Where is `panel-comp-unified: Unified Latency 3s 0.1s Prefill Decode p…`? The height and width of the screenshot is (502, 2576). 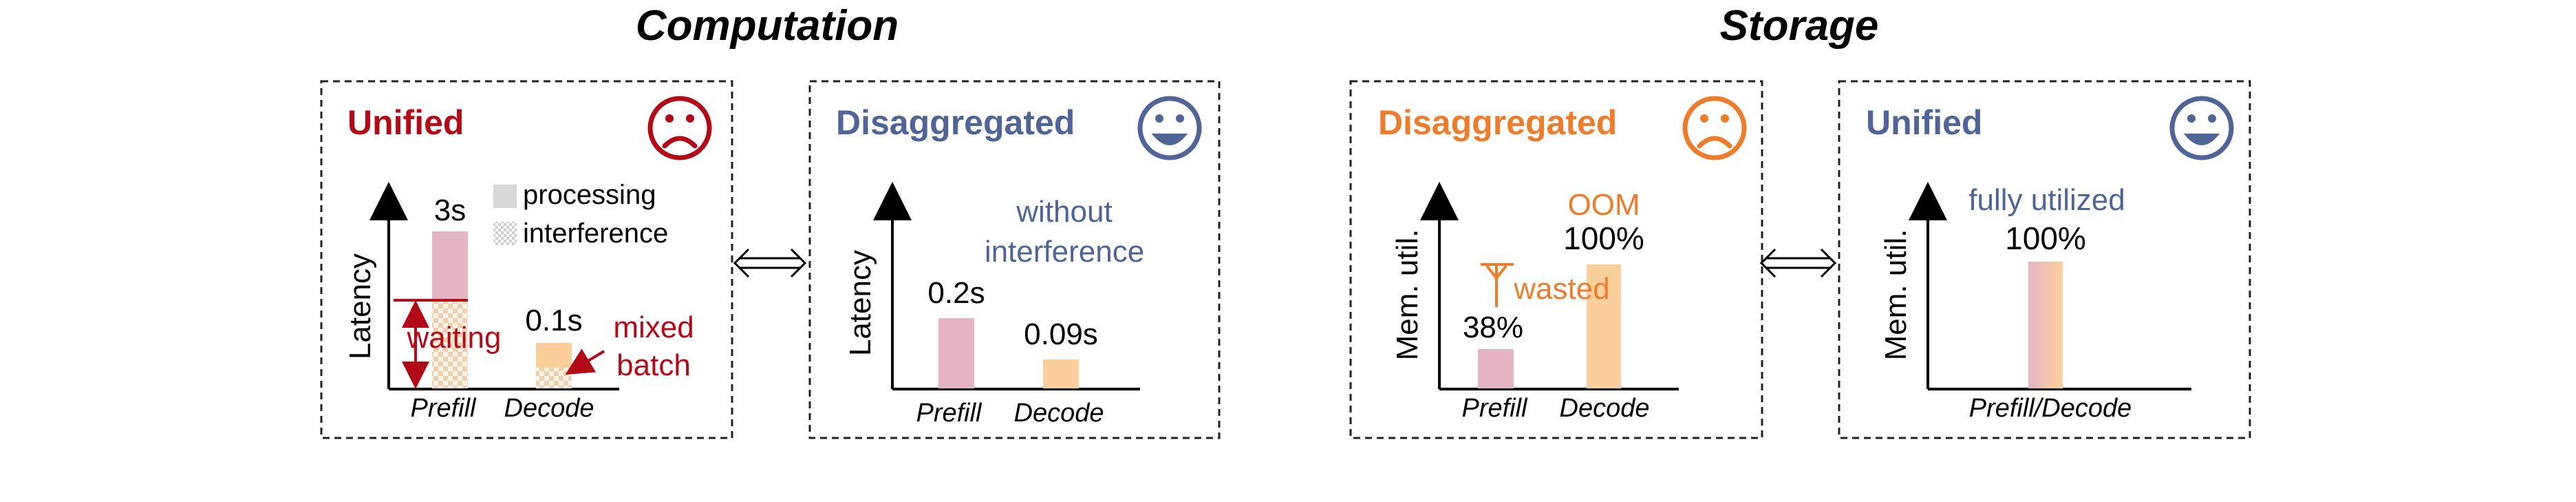 panel-comp-unified: Unified Latency 3s 0.1s Prefill Decode p… is located at coordinates (526, 259).